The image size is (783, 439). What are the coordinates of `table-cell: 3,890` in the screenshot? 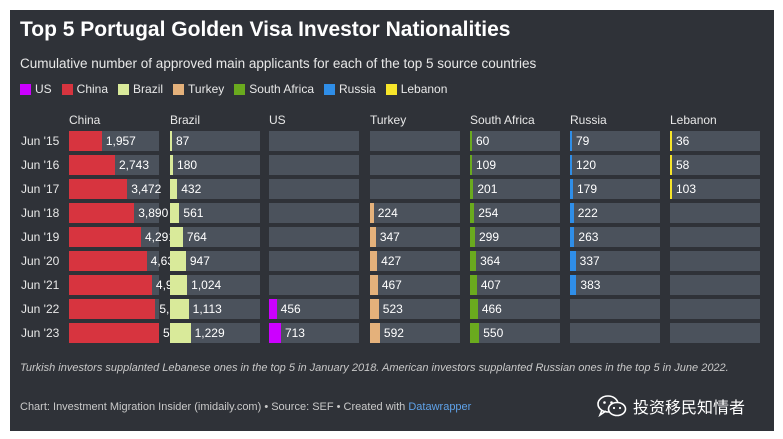 It's located at (118, 213).